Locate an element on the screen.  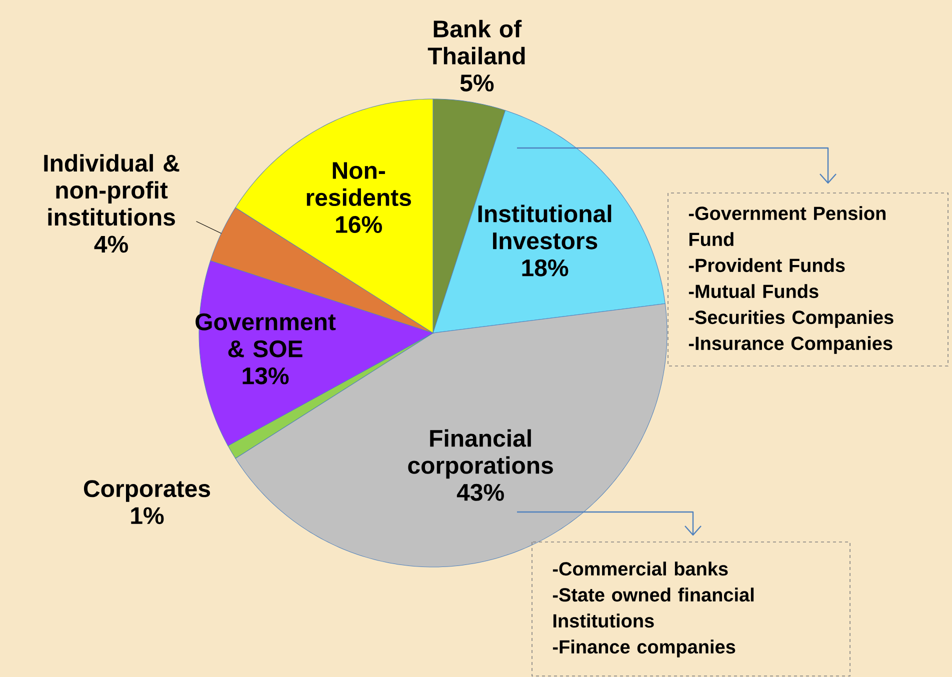
text: -Government Pension Fund is located at coordinates (787, 226).